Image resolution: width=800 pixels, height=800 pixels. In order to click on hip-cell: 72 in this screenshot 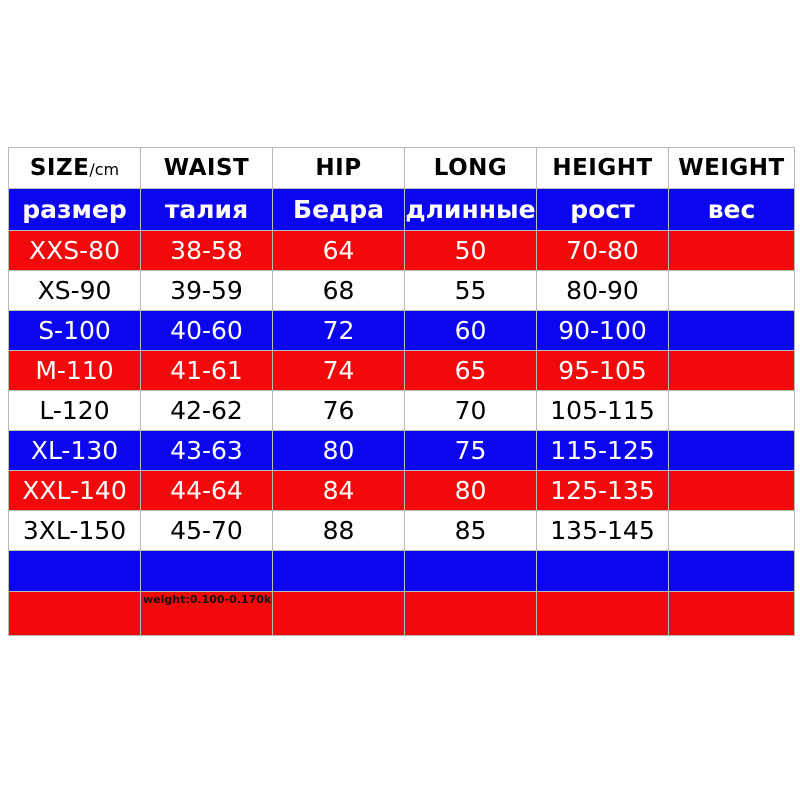, I will do `click(338, 330)`.